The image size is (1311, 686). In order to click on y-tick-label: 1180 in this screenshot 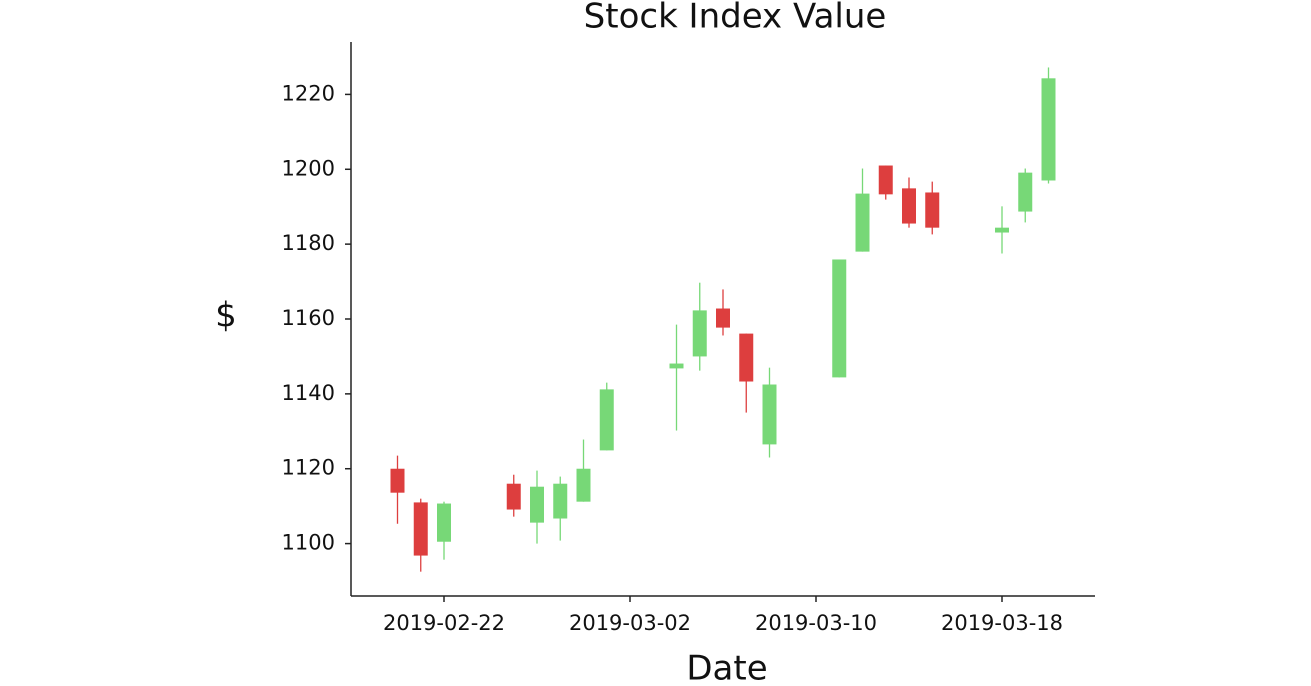, I will do `click(308, 243)`.